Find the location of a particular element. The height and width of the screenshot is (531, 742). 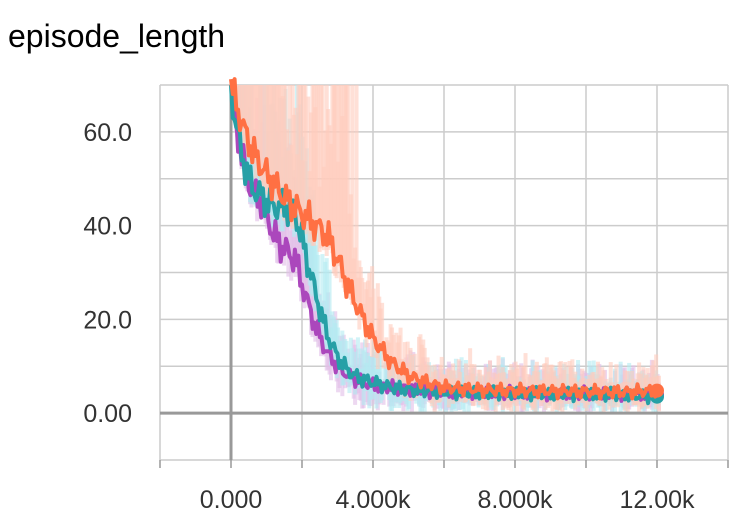

y-tick-label: 0.00 is located at coordinates (107, 414).